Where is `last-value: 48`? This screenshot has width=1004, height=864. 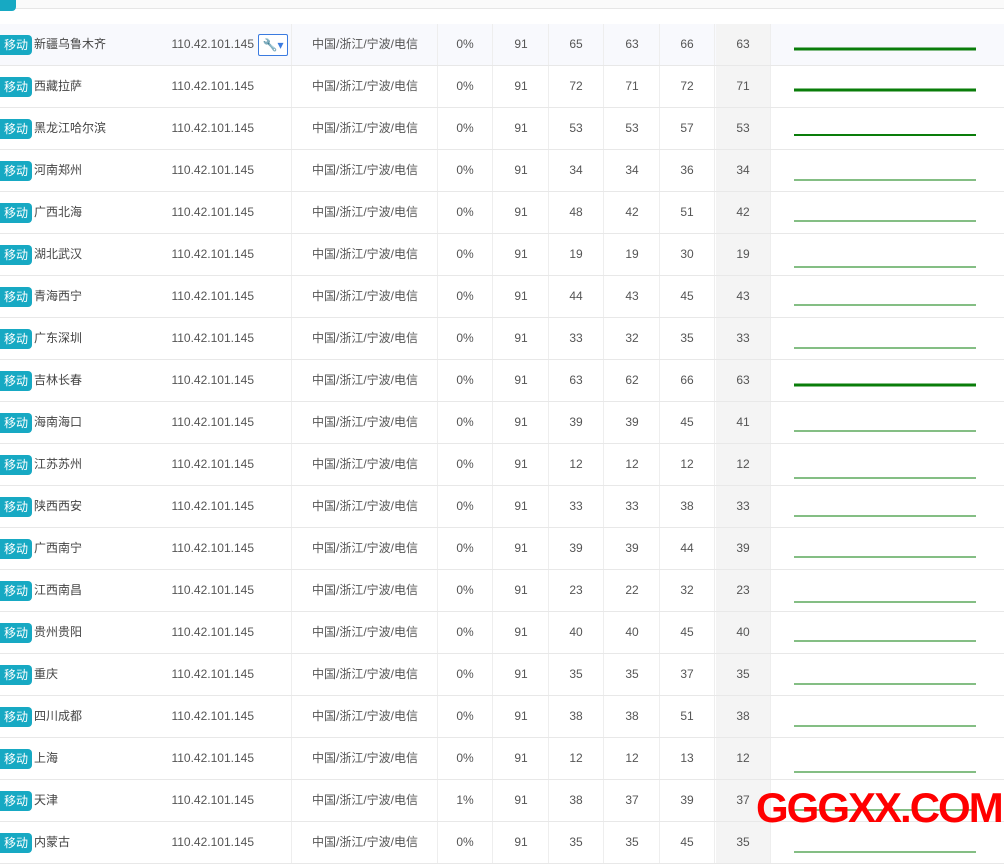 last-value: 48 is located at coordinates (576, 212).